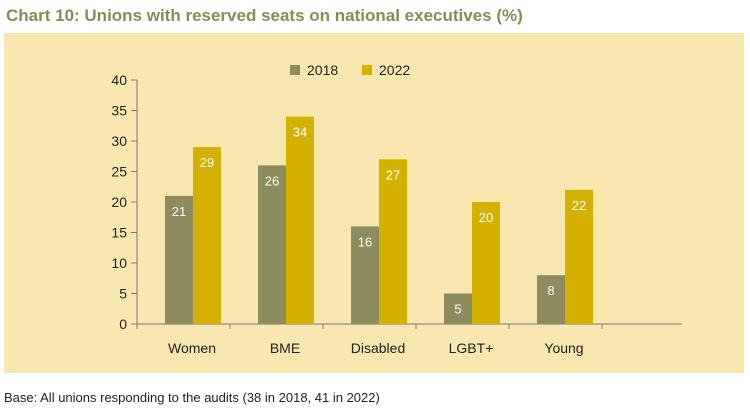 This screenshot has width=750, height=418. What do you see at coordinates (119, 233) in the screenshot?
I see `y-tick-label: 15` at bounding box center [119, 233].